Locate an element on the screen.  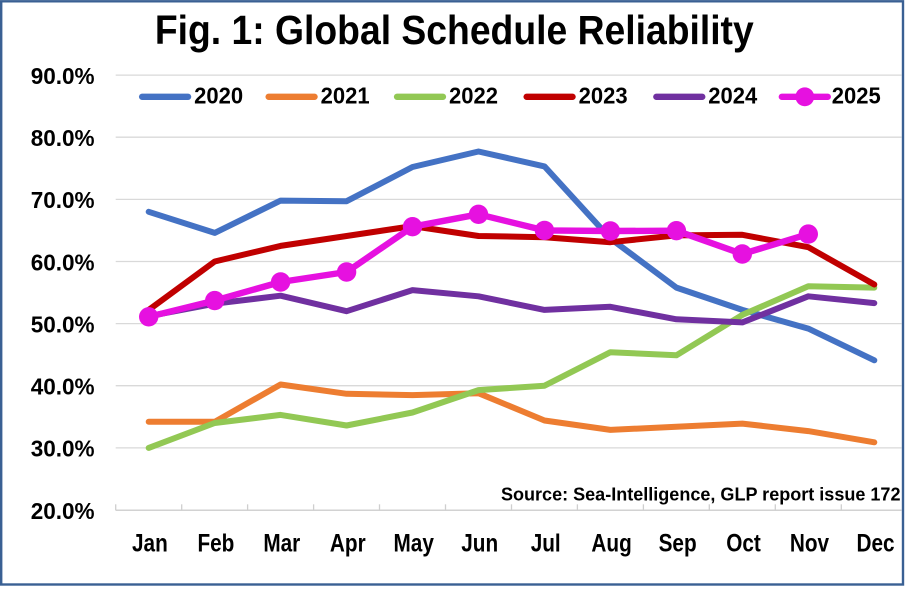
svg-text: 2023 is located at coordinates (603, 95).